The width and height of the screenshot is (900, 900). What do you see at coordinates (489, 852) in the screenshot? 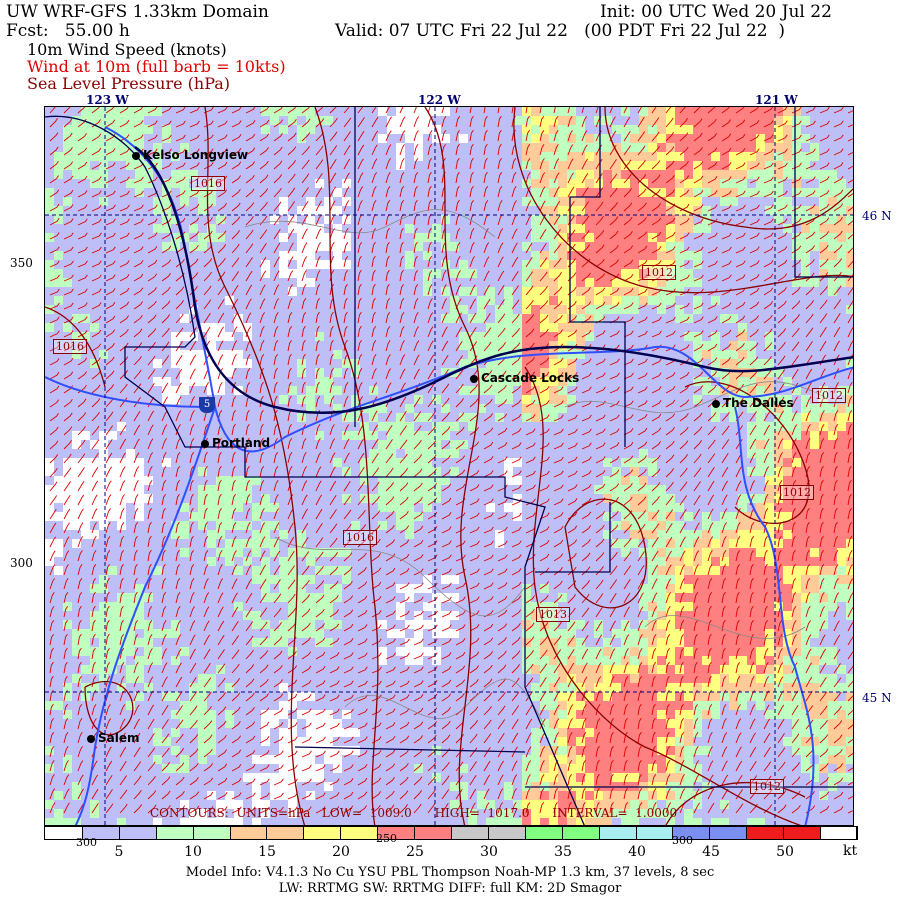
I see `colorbar-tick-label: 30` at bounding box center [489, 852].